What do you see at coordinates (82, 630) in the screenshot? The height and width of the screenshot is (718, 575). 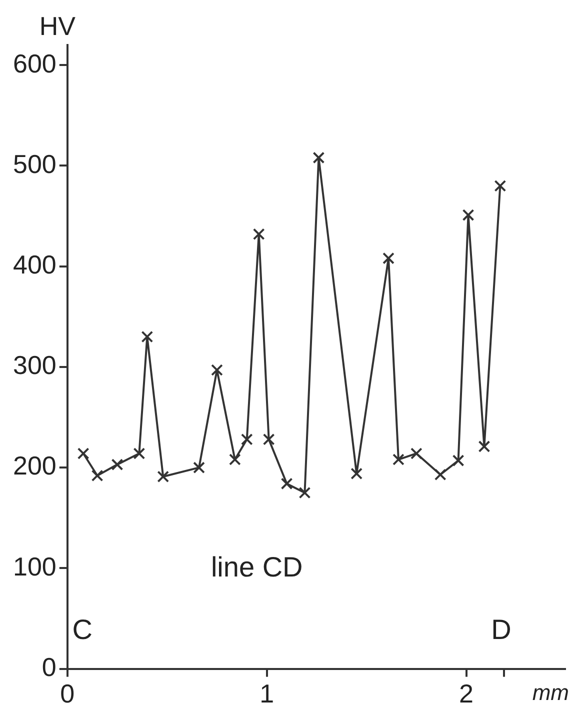 I see `annotation: C` at bounding box center [82, 630].